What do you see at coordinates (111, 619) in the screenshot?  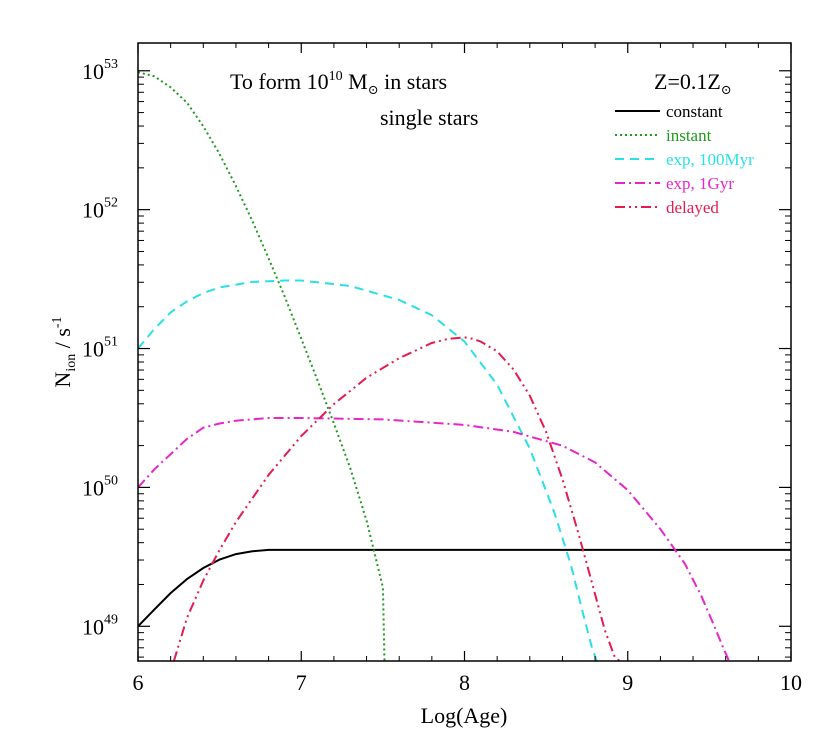 I see `y-tick-exp: 49` at bounding box center [111, 619].